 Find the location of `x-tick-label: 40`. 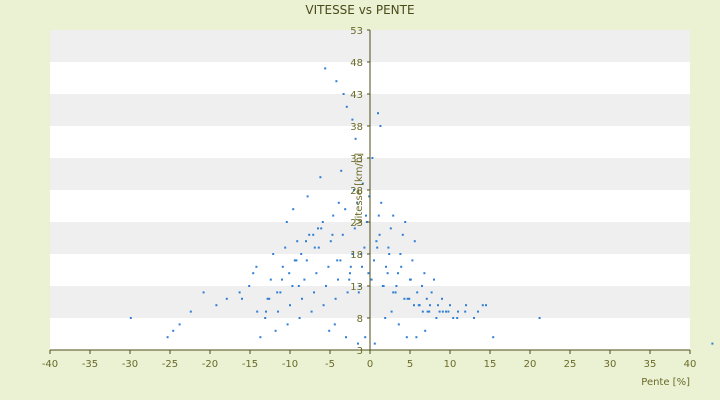

x-tick-label: 40 is located at coordinates (690, 364).